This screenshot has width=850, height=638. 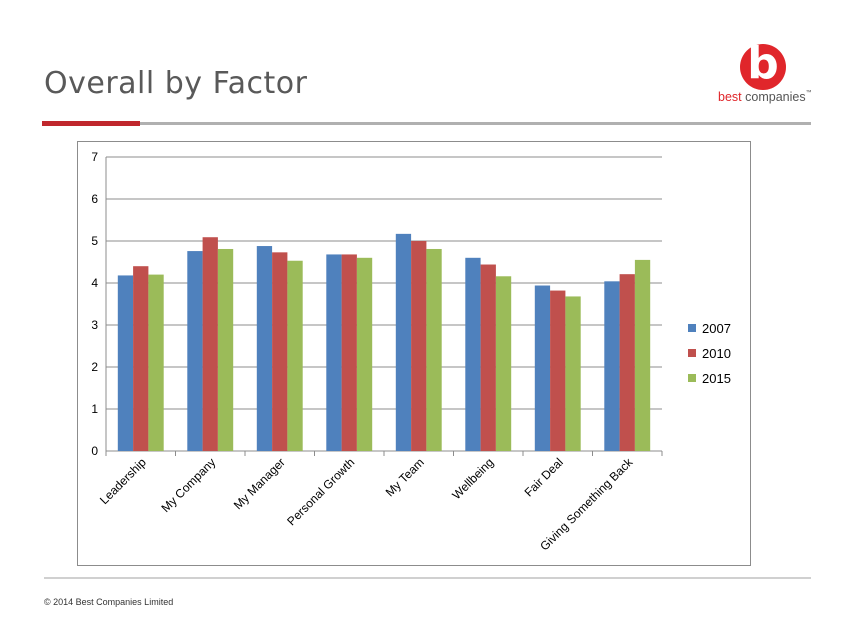 I want to click on logo-wordmark: best companies™, so click(x=765, y=97).